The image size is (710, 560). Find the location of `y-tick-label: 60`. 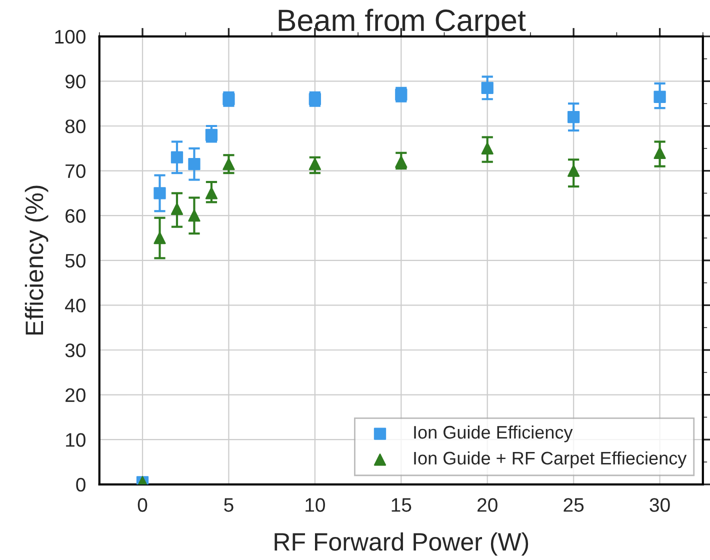

y-tick-label: 60 is located at coordinates (76, 216).